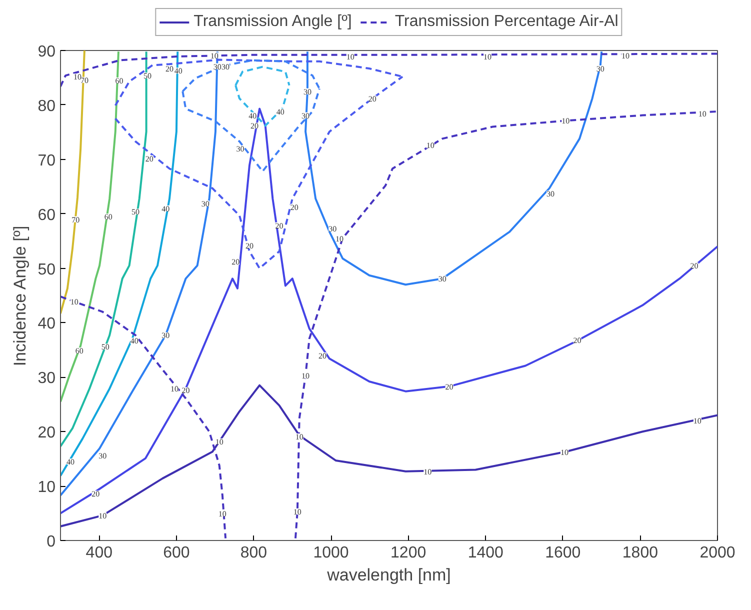  Describe the element at coordinates (273, 22) in the screenshot. I see `legend-label: Transmission Angle [º]` at that location.